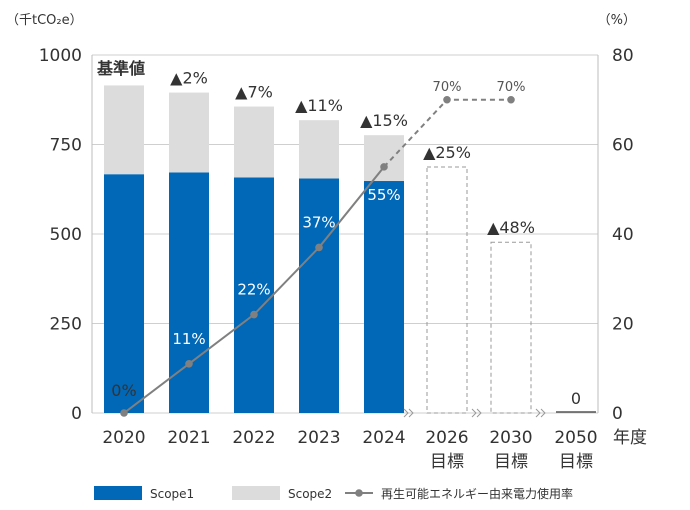 This screenshot has height=510, width=690. What do you see at coordinates (123, 390) in the screenshot?
I see `line-value-label: 0%` at bounding box center [123, 390].